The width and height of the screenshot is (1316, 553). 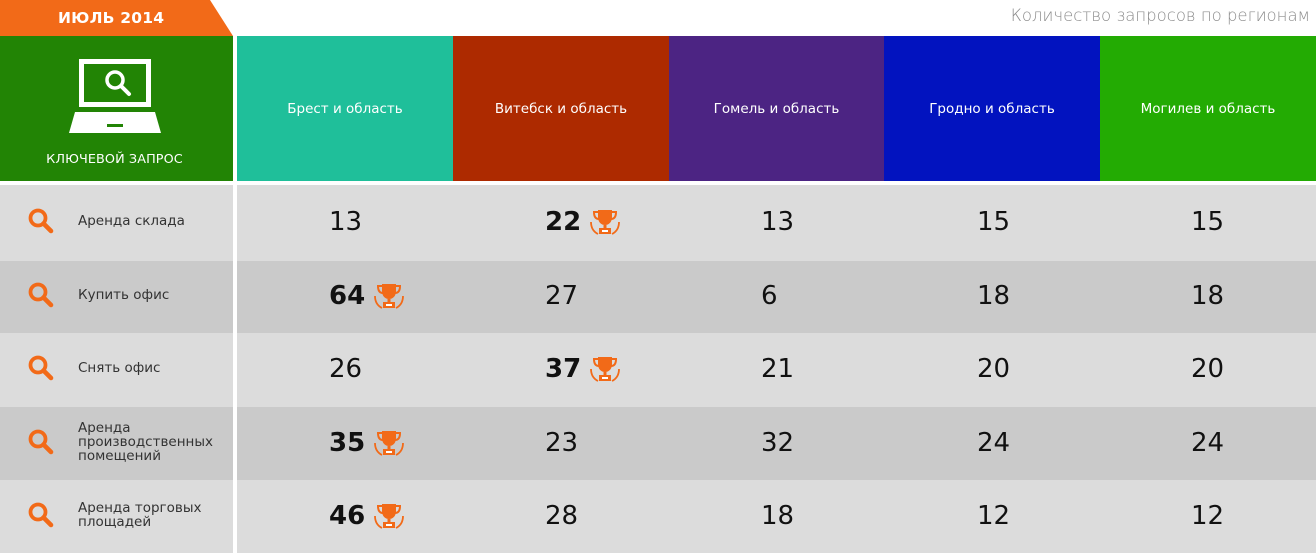 I want to click on keyword-label-line: площадей, so click(x=115, y=521).